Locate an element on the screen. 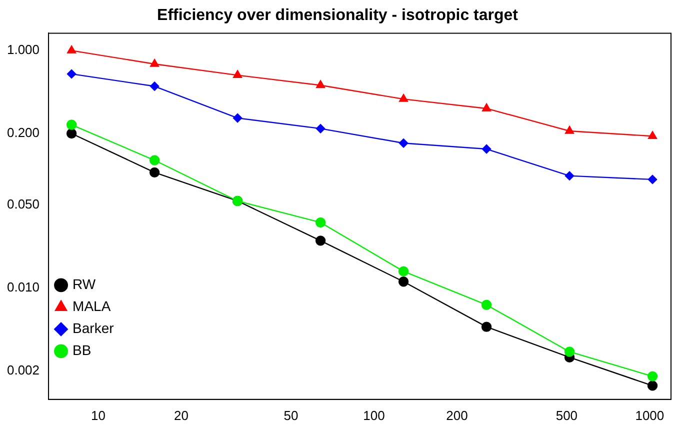 Image resolution: width=689 pixels, height=431 pixels. y-tick-label: 0.002 is located at coordinates (23, 370).